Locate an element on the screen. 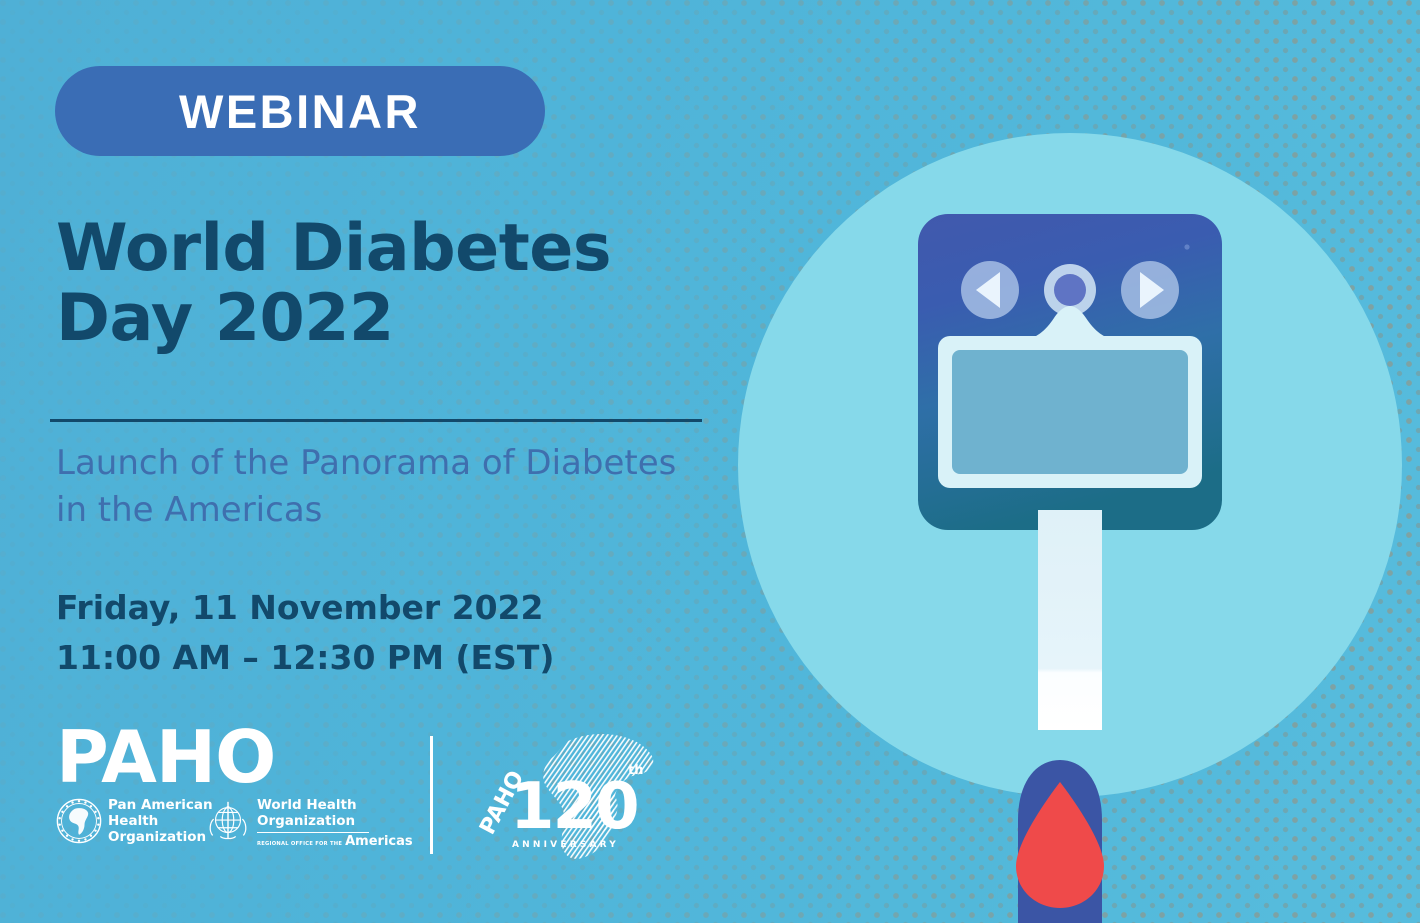 Image resolution: width=1420 pixels, height=923 pixels. left-arrow-button is located at coordinates (990, 290).